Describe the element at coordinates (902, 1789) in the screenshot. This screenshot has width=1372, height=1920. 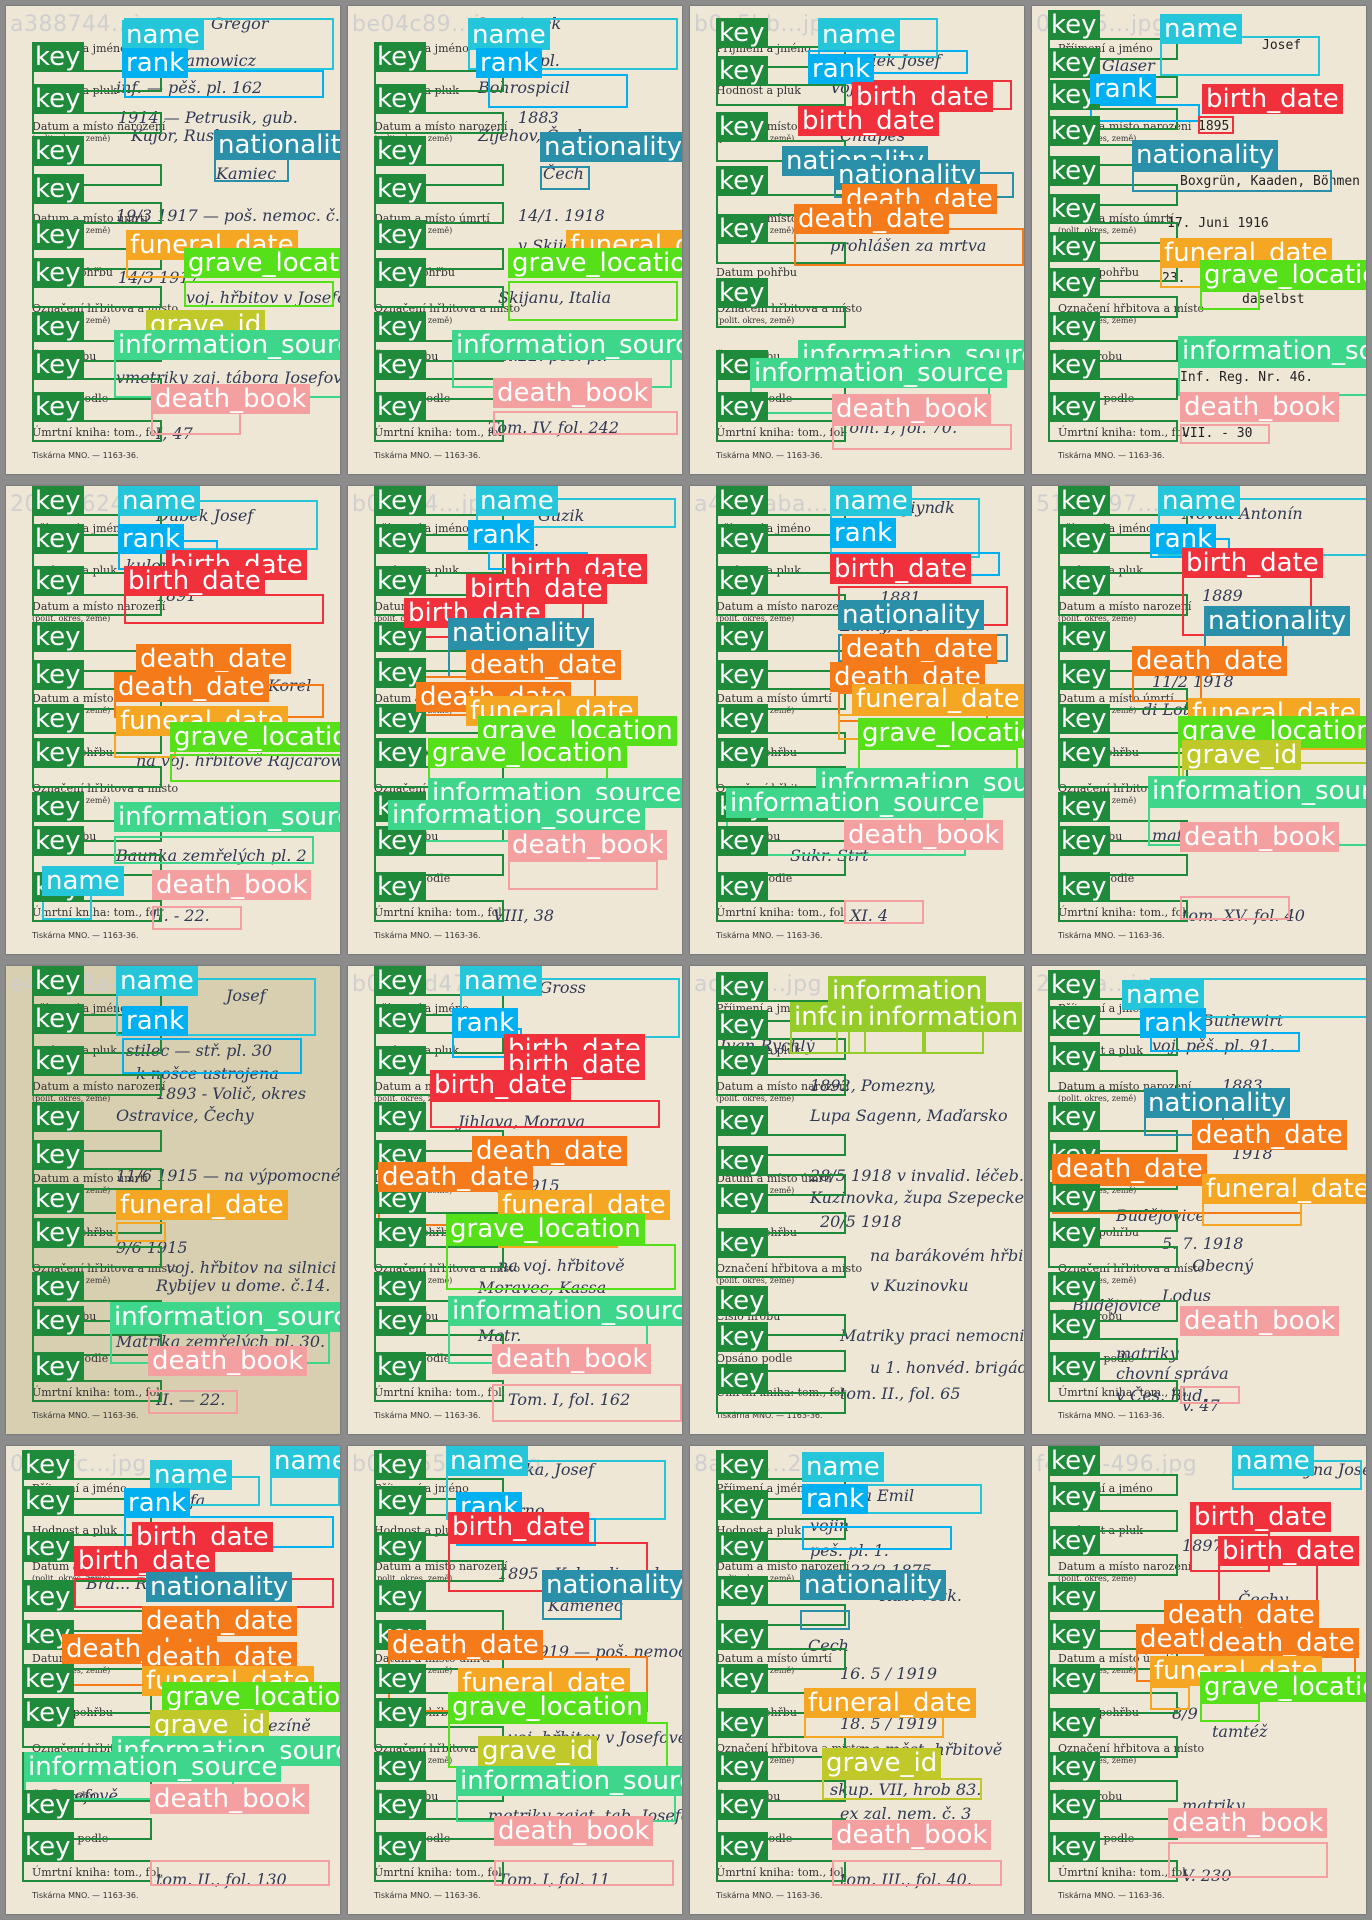
I see `grave-id-box` at that location.